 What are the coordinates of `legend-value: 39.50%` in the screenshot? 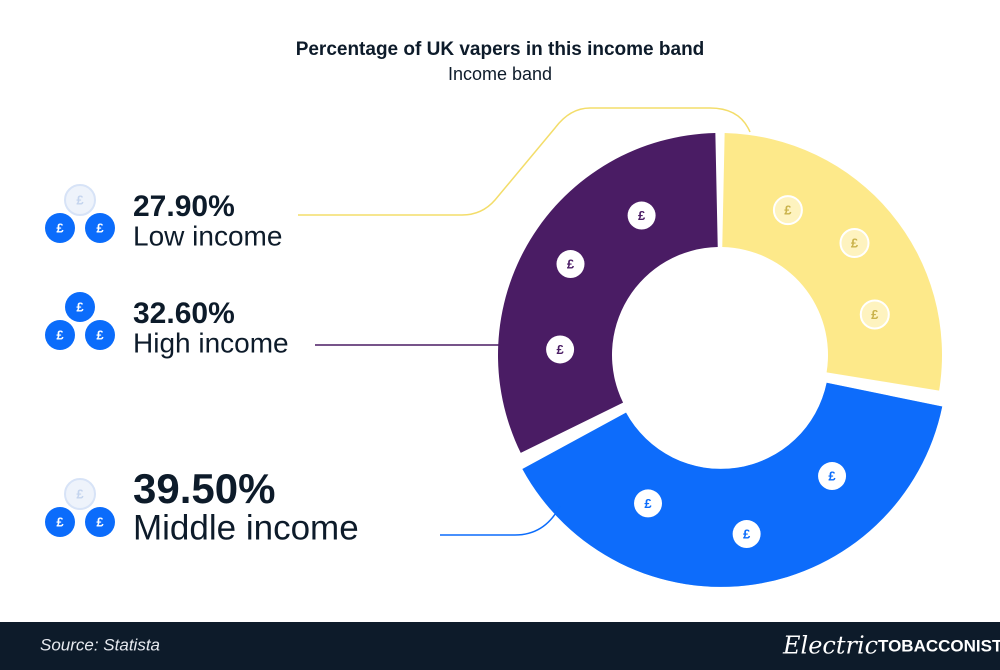 It's located at (204, 488).